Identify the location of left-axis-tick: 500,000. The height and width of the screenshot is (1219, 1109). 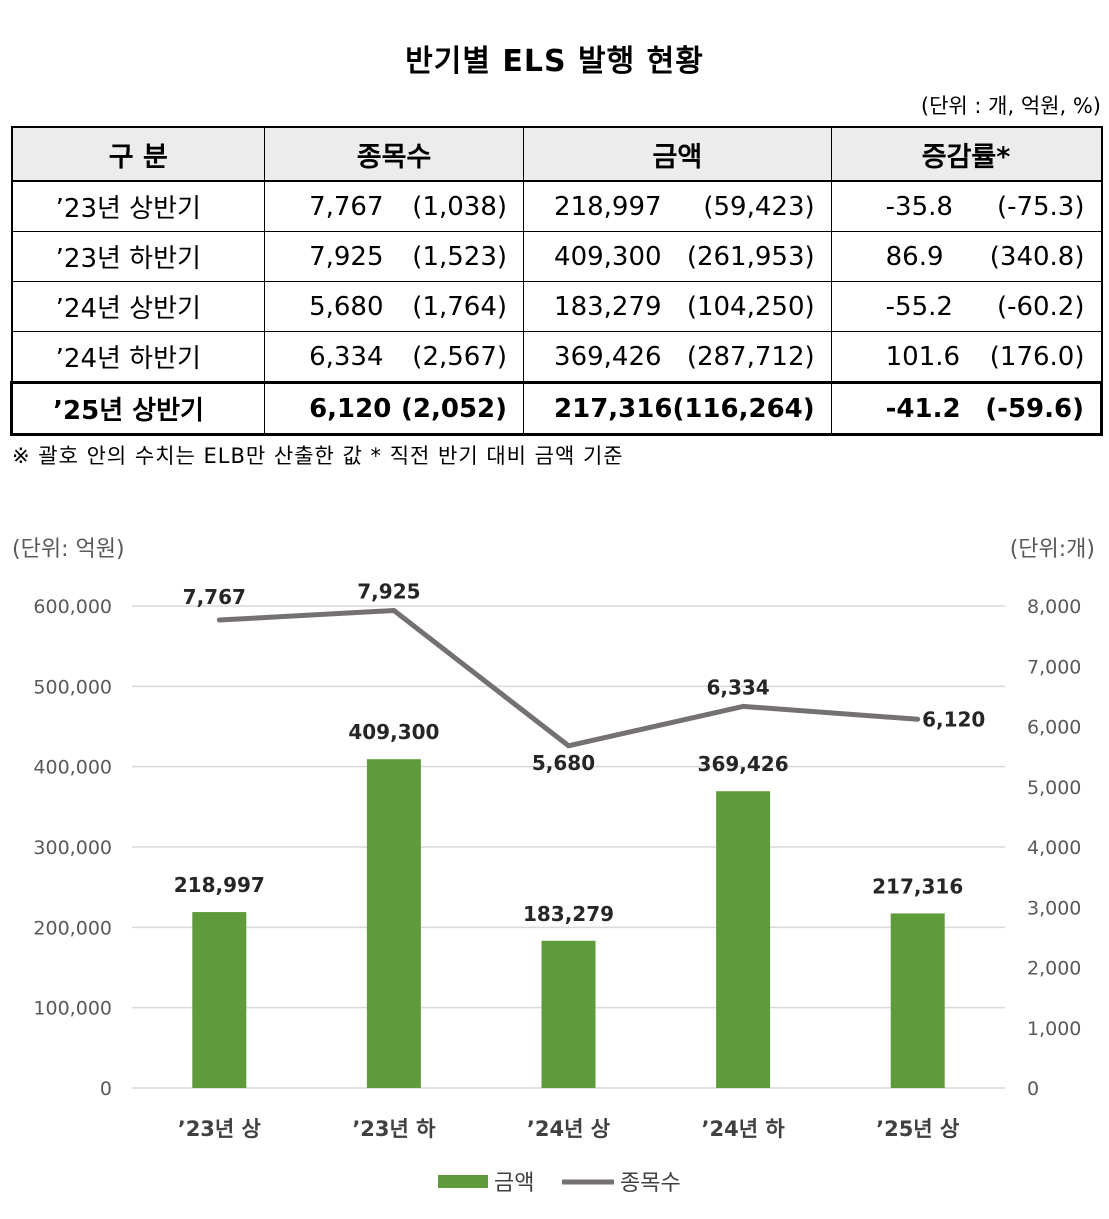
(72, 687).